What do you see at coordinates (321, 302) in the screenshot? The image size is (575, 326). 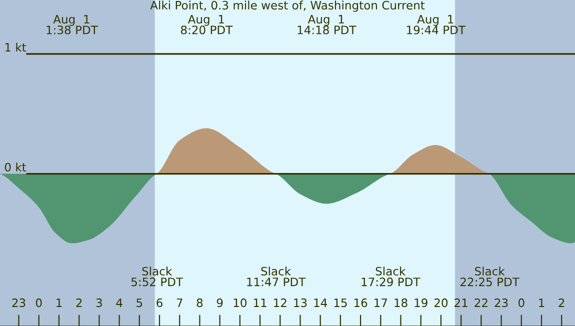 I see `x-tick-label: 14` at bounding box center [321, 302].